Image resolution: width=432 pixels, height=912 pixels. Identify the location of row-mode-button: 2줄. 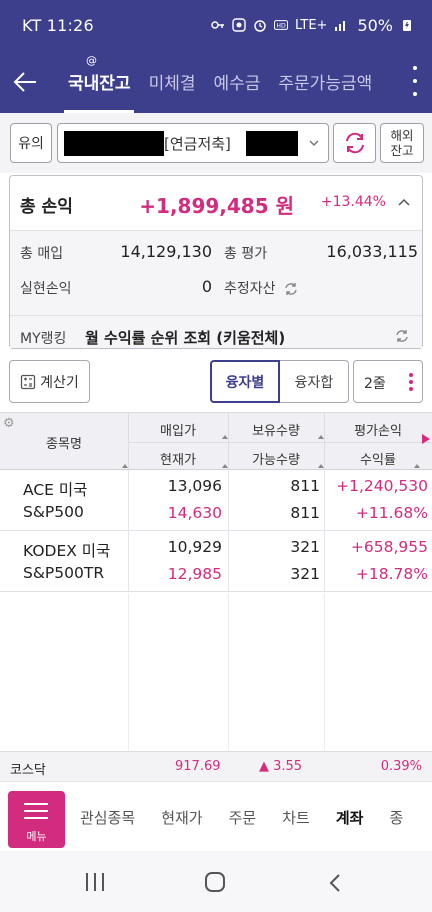
(388, 381).